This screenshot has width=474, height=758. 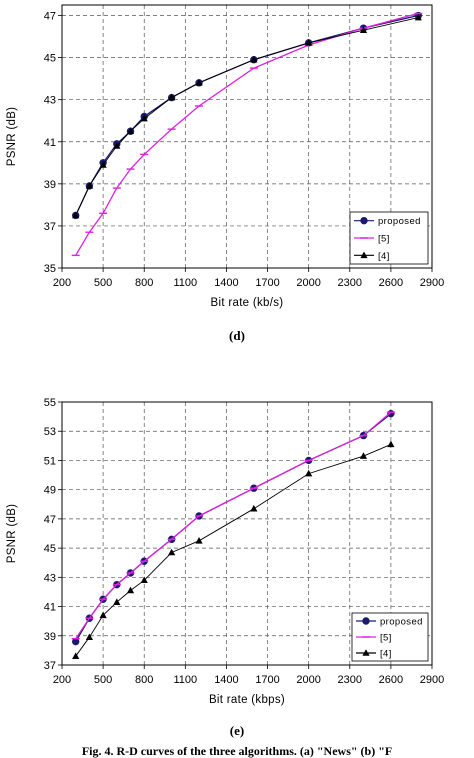 I want to click on x-axis-label: Bit rate (kbps), so click(x=247, y=700).